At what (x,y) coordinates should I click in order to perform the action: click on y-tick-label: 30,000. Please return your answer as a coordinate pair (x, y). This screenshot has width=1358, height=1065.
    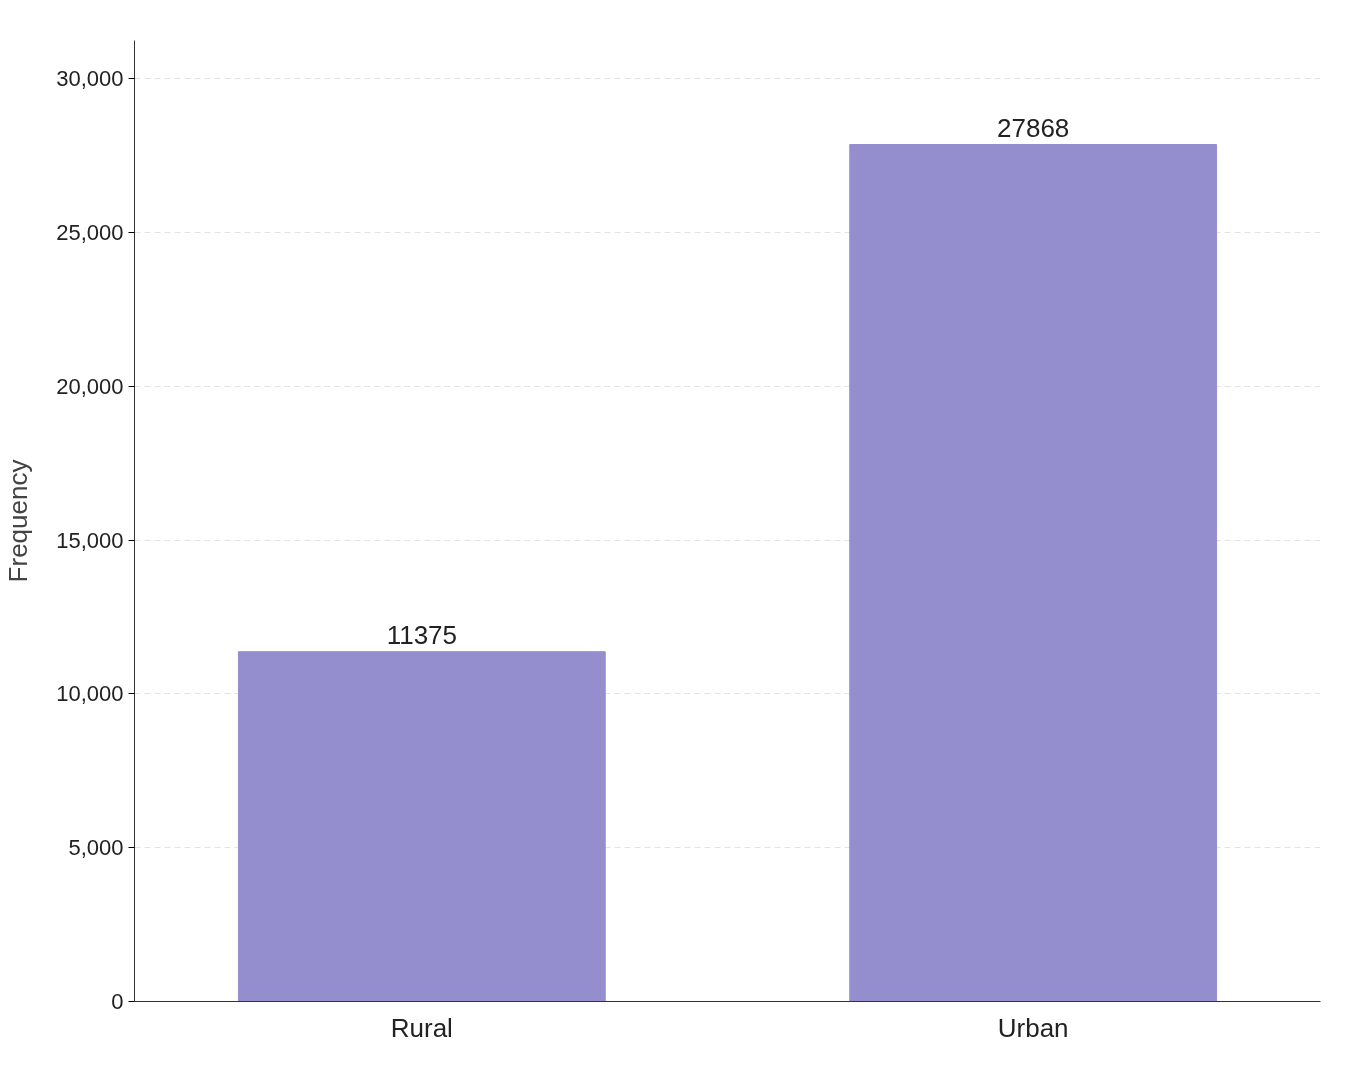
    Looking at the image, I should click on (90, 79).